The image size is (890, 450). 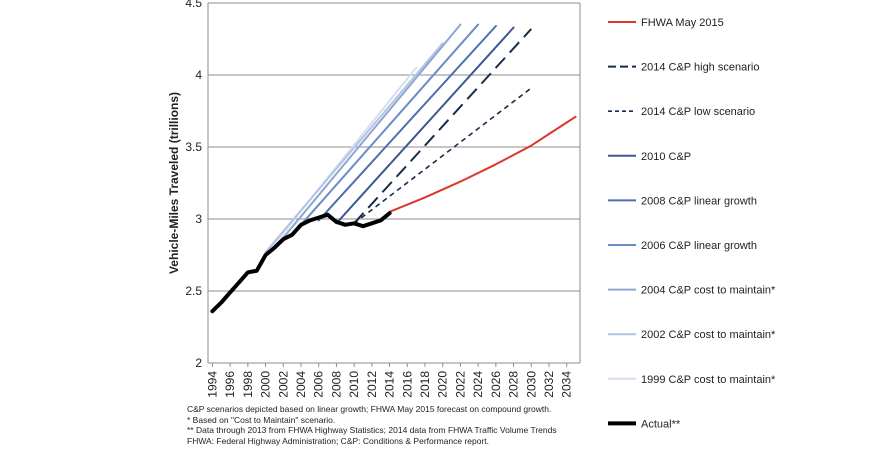 I want to click on x-tick-label: 2006, so click(x=319, y=384).